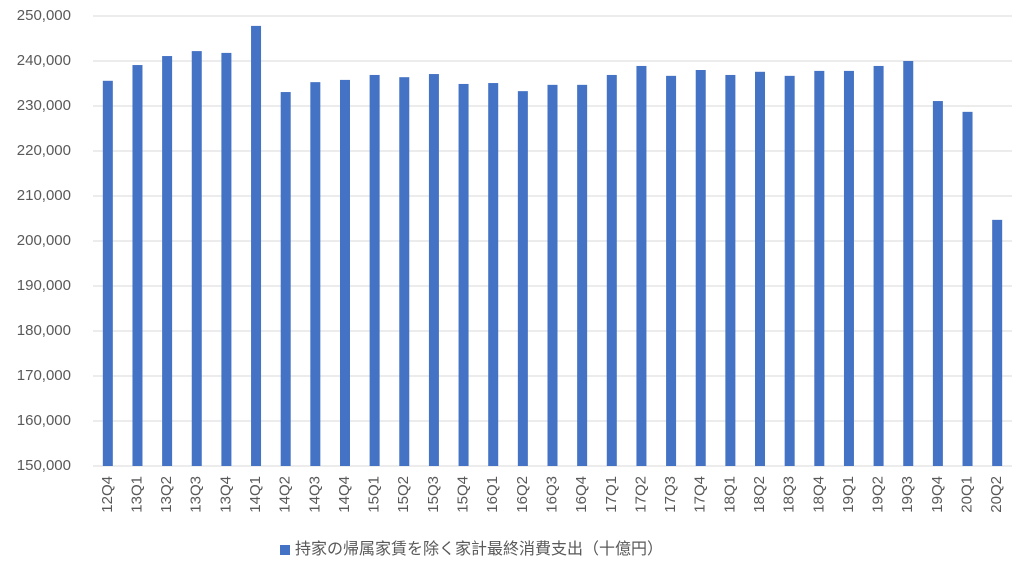  Describe the element at coordinates (44, 240) in the screenshot. I see `y-tick-label: 200,000` at that location.